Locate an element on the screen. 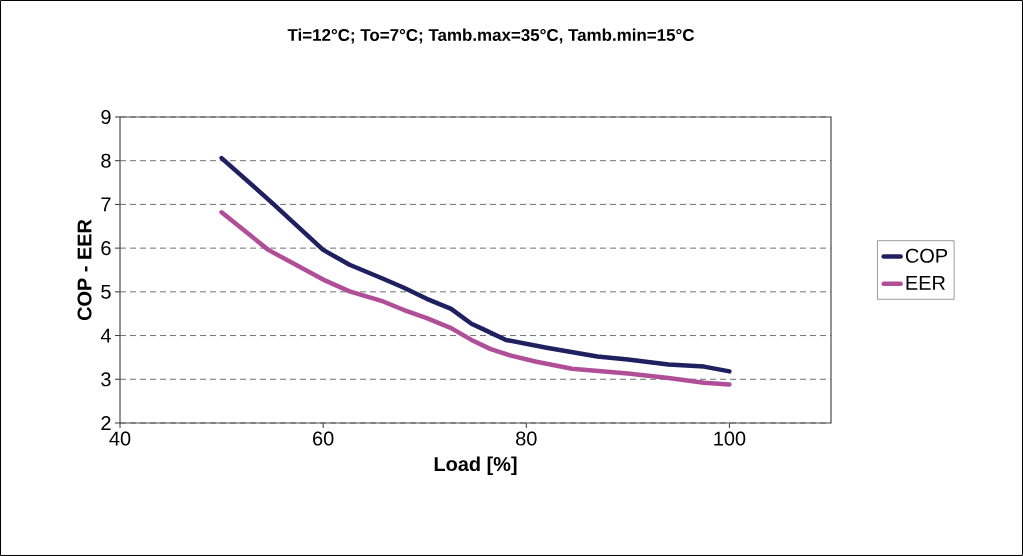 The height and width of the screenshot is (556, 1023). legend-label: EER is located at coordinates (925, 283).